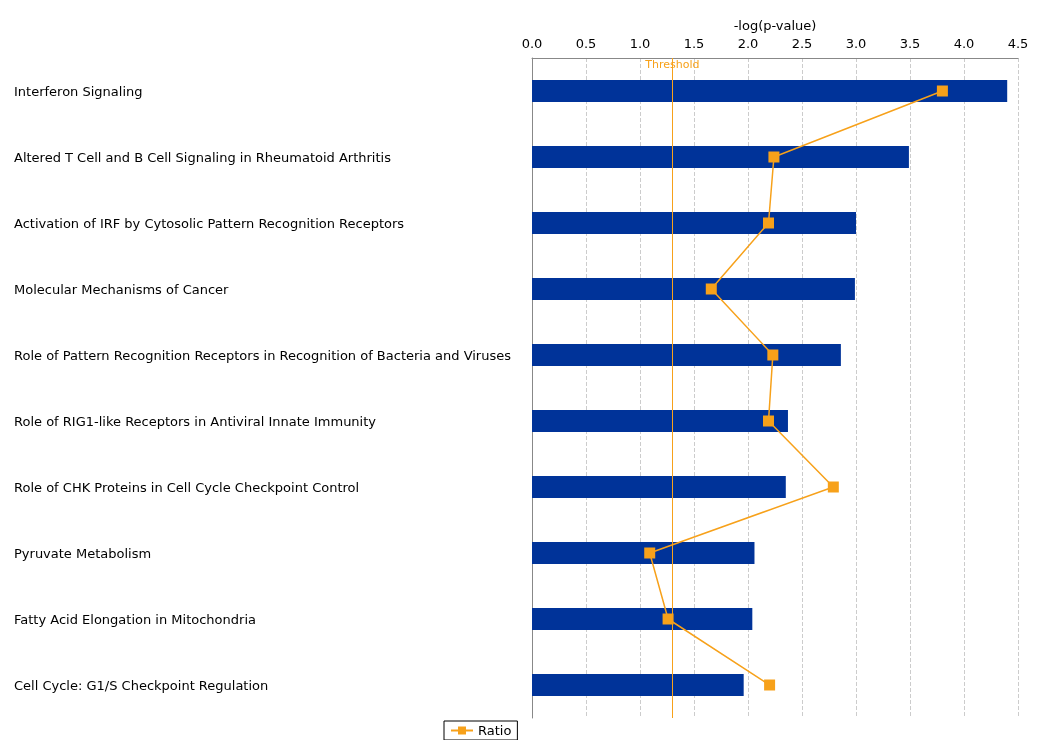 The image size is (1037, 740). What do you see at coordinates (802, 43) in the screenshot?
I see `x-tick-label: 2.5` at bounding box center [802, 43].